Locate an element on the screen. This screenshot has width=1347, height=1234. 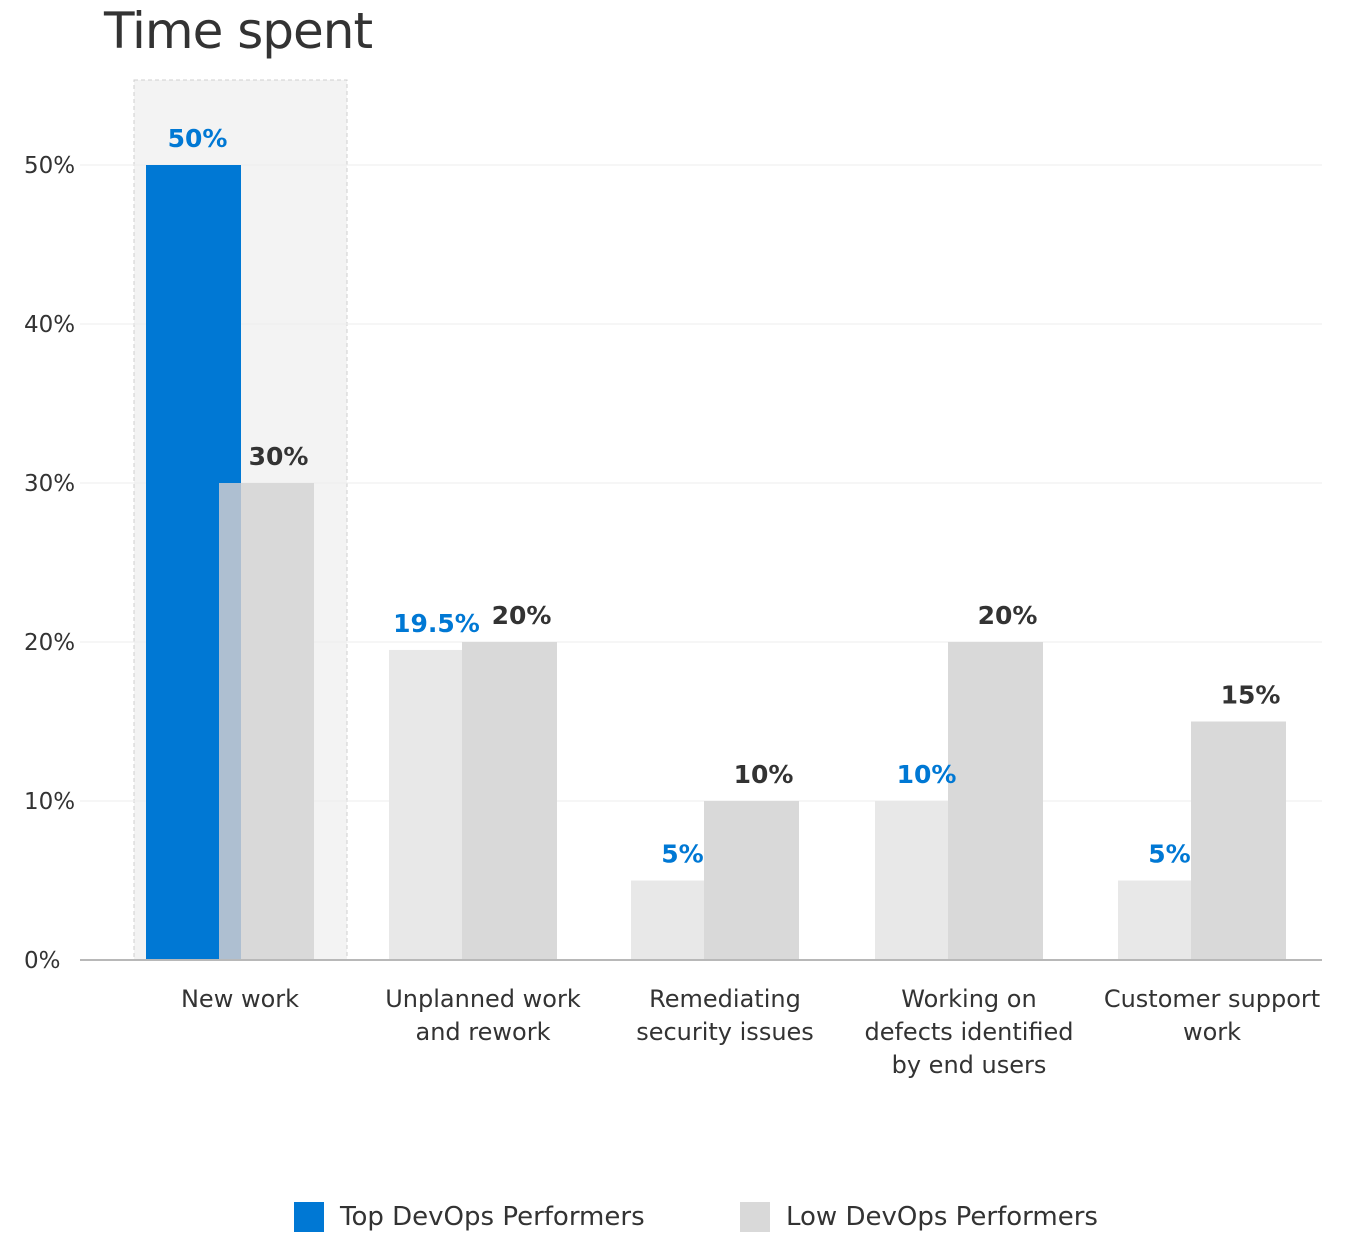
category-label: and rework is located at coordinates (483, 1032).